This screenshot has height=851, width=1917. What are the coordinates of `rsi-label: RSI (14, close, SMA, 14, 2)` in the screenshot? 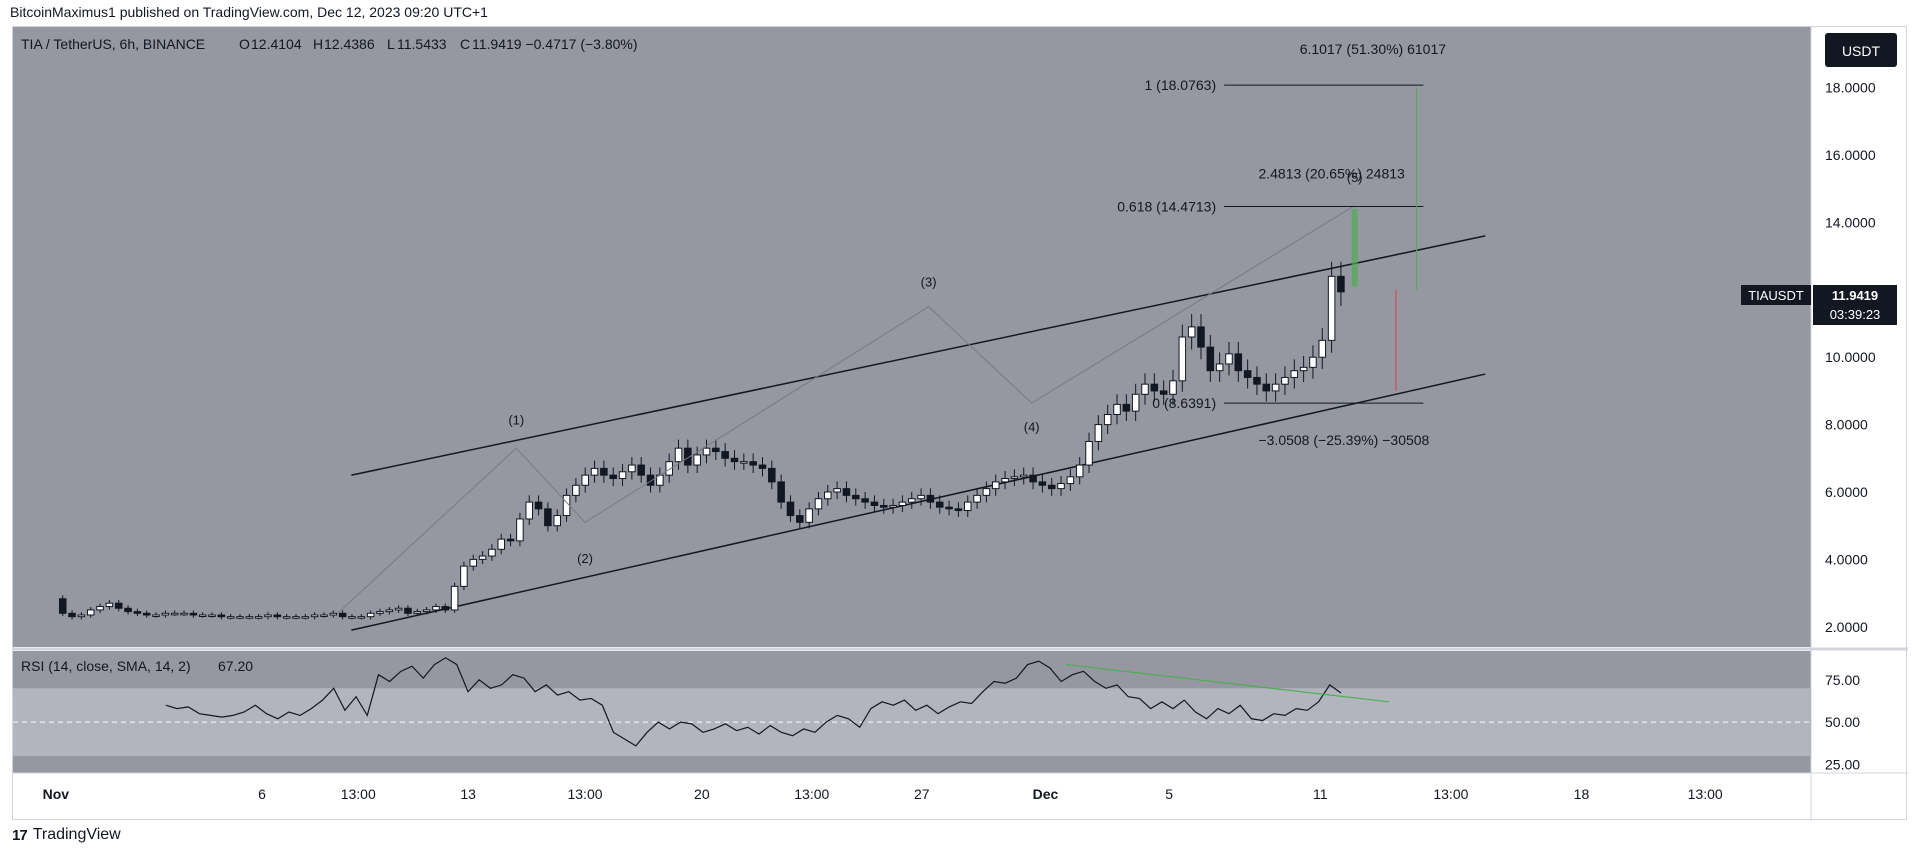 It's located at (106, 666).